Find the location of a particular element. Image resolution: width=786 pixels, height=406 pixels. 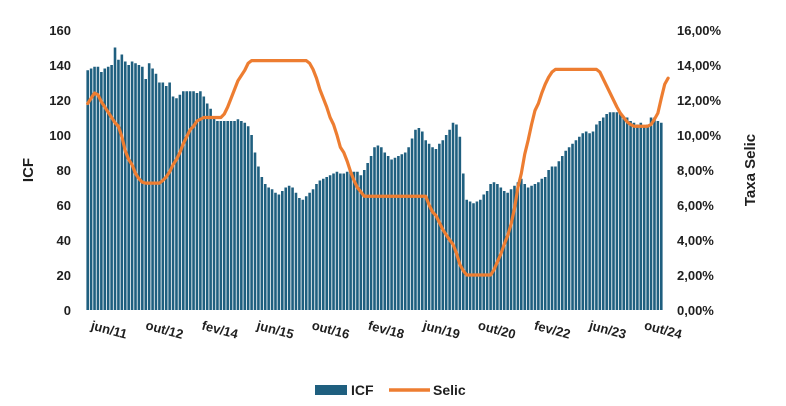

right-tick-label: 0,00% is located at coordinates (695, 310).